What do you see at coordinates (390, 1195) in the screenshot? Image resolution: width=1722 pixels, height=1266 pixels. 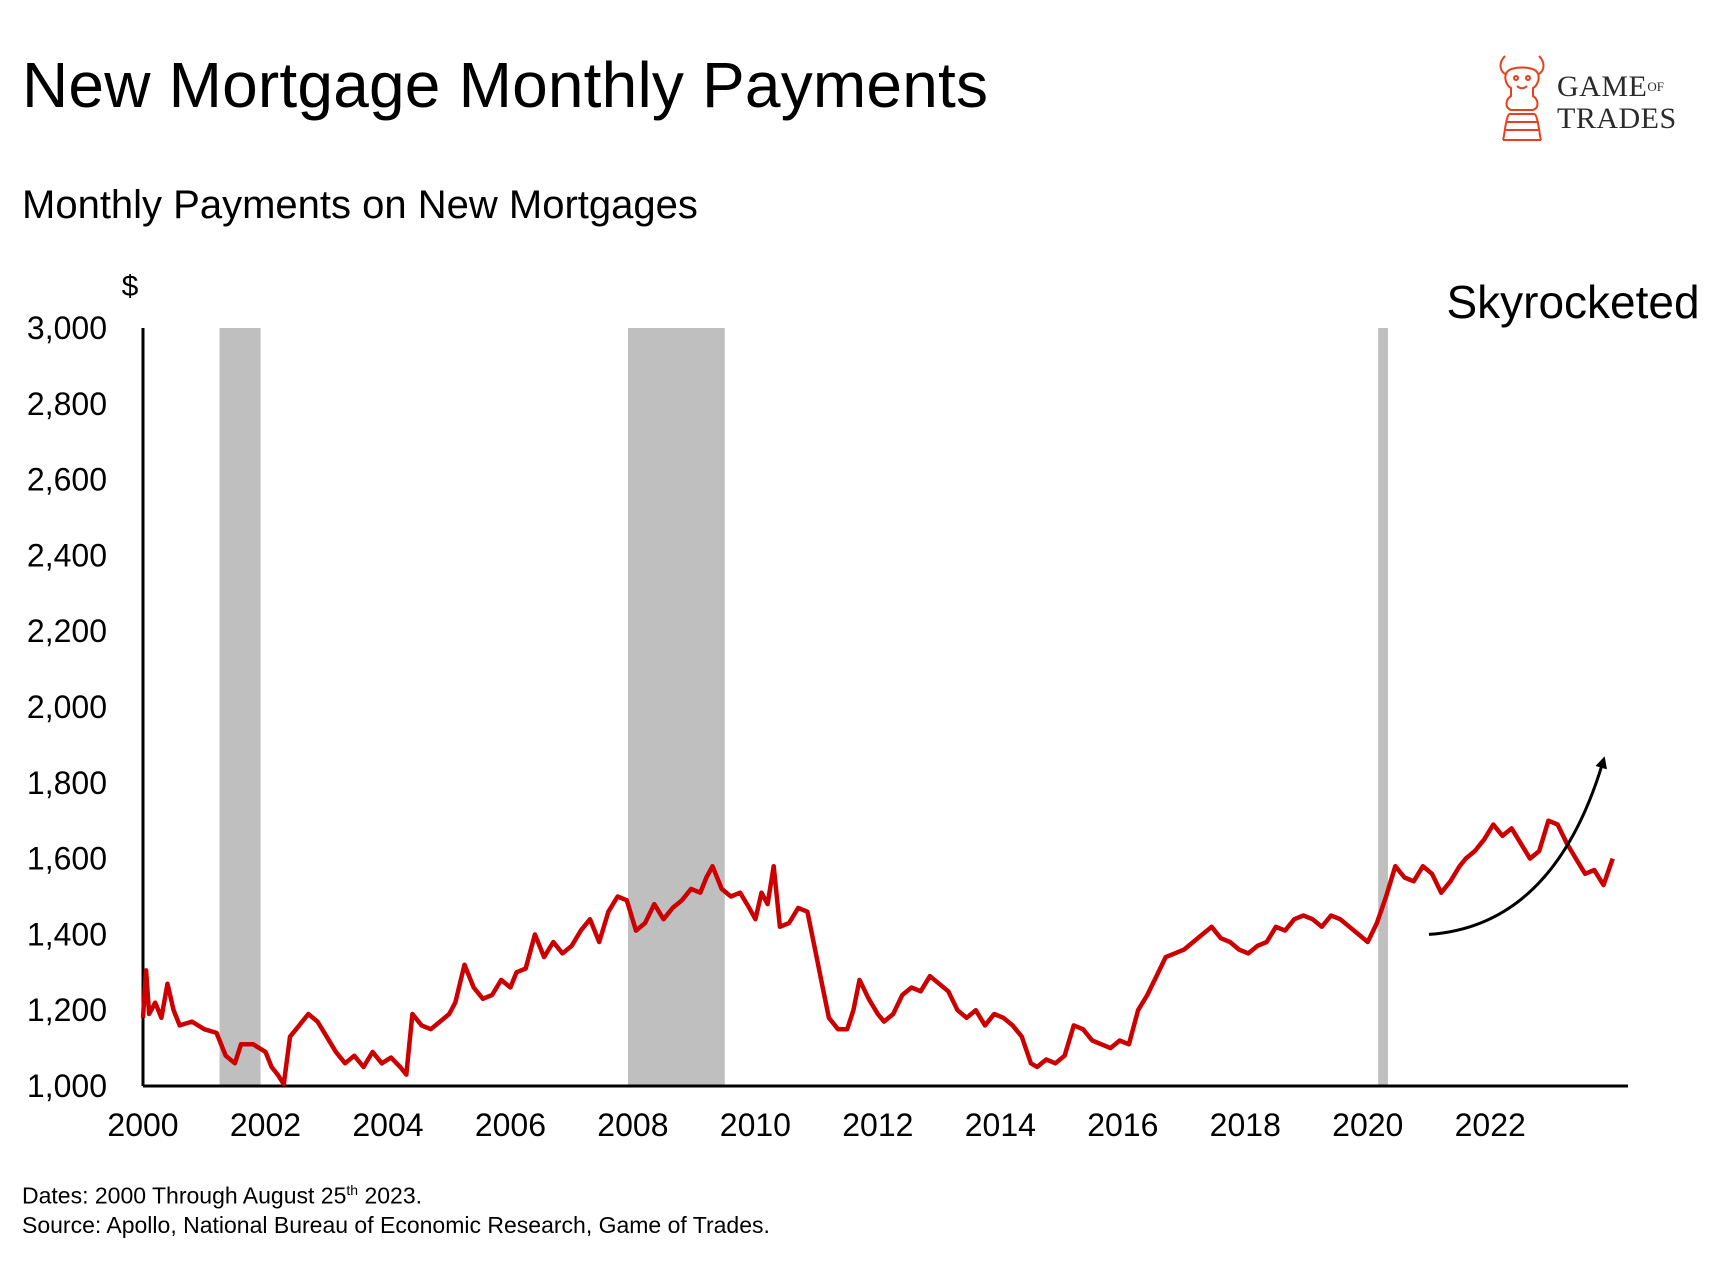 I see `footer-dates-suffix: 2023.` at bounding box center [390, 1195].